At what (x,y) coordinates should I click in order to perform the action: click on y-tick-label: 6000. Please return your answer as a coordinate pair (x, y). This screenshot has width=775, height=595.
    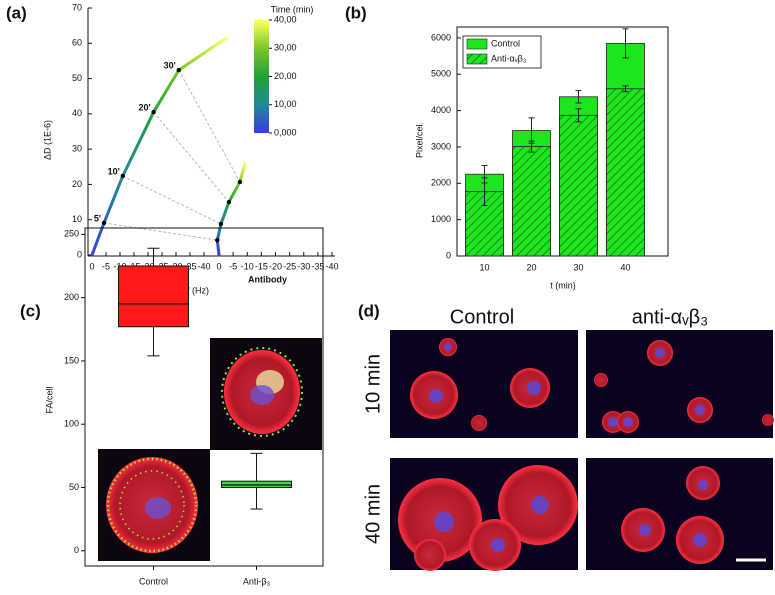
    Looking at the image, I should click on (441, 37).